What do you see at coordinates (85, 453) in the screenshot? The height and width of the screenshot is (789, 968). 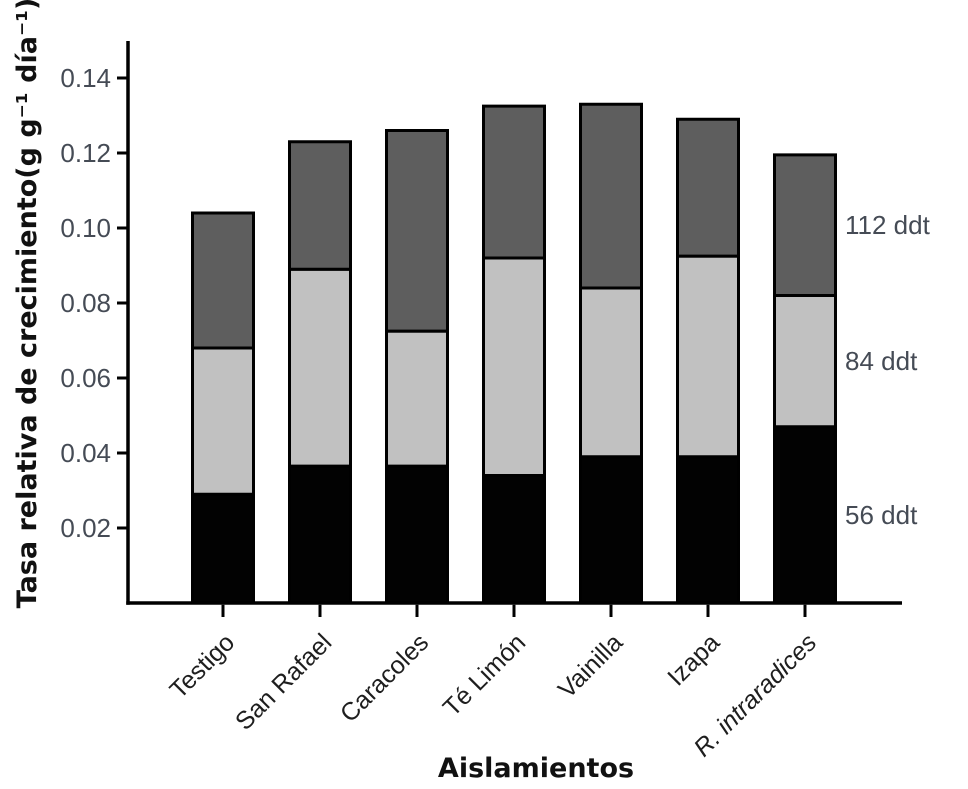 I see `y-tick-label-0.04: 0.04` at bounding box center [85, 453].